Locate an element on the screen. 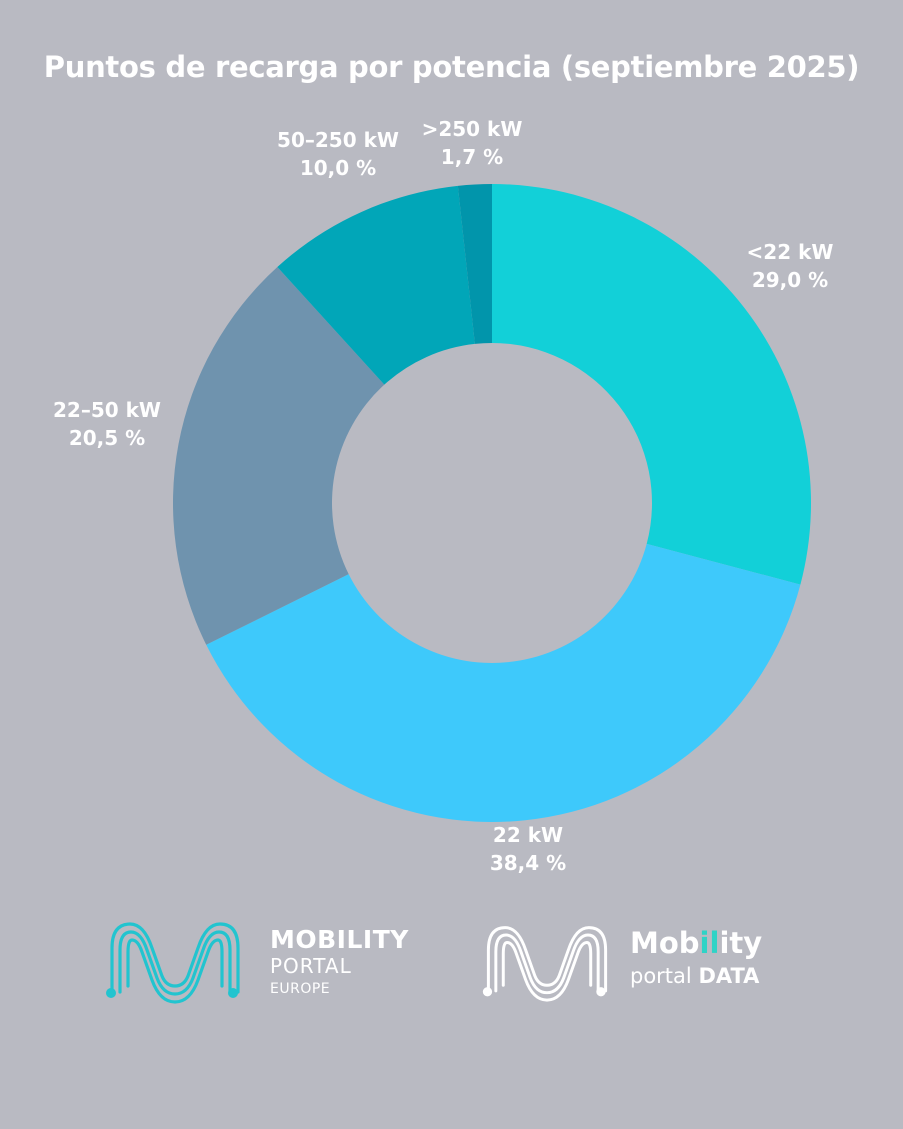  wordmark-part1: Mob is located at coordinates (665, 943).